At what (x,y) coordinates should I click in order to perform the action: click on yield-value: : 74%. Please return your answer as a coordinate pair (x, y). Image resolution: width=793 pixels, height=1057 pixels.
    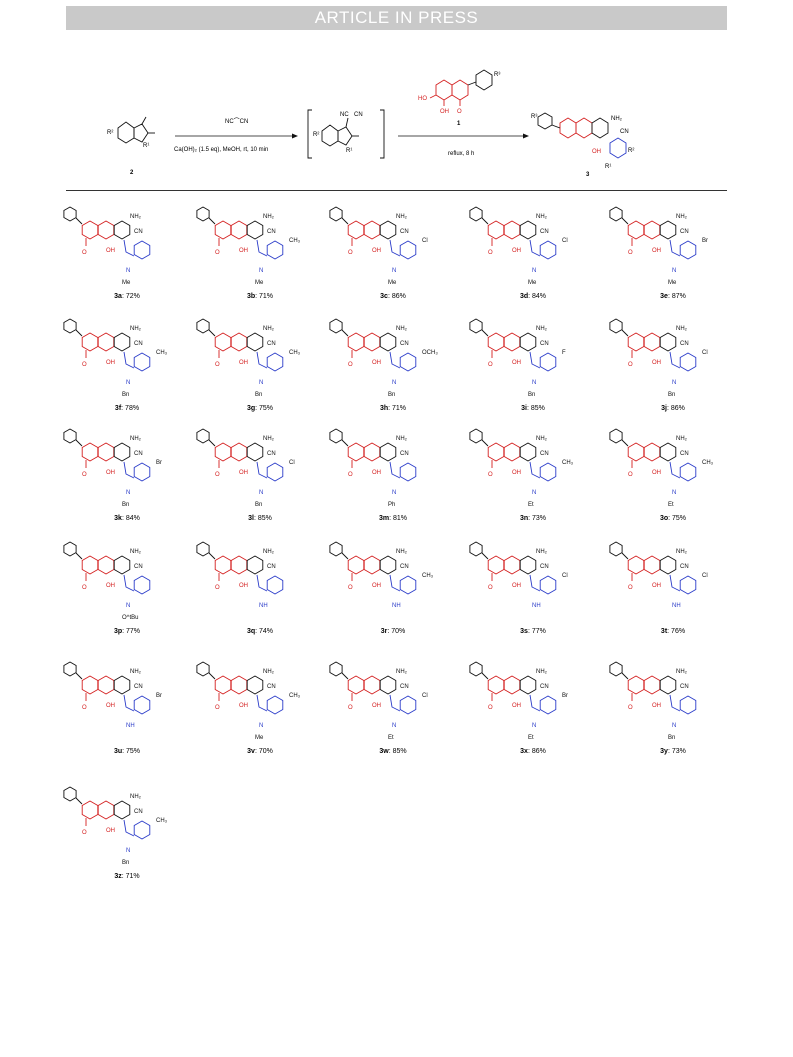
    Looking at the image, I should click on (264, 631).